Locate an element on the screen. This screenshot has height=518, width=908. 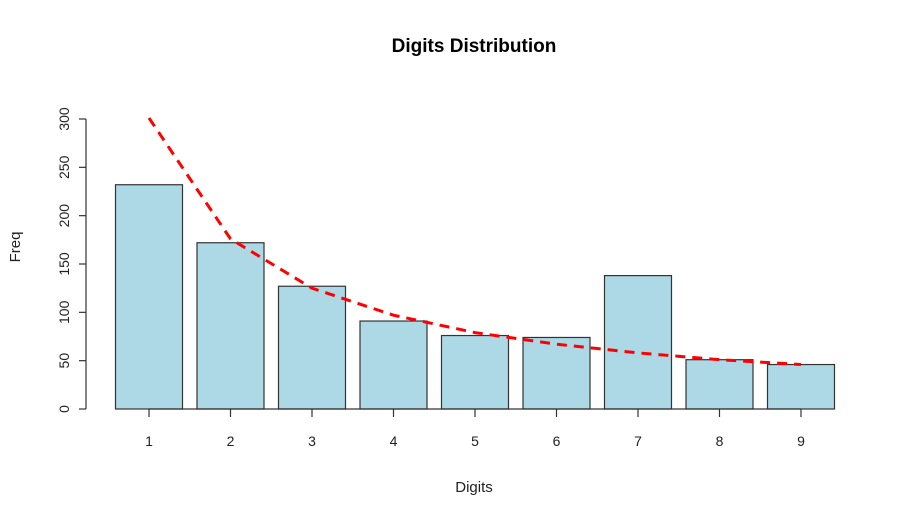
y-tick-label: 250 is located at coordinates (64, 167).